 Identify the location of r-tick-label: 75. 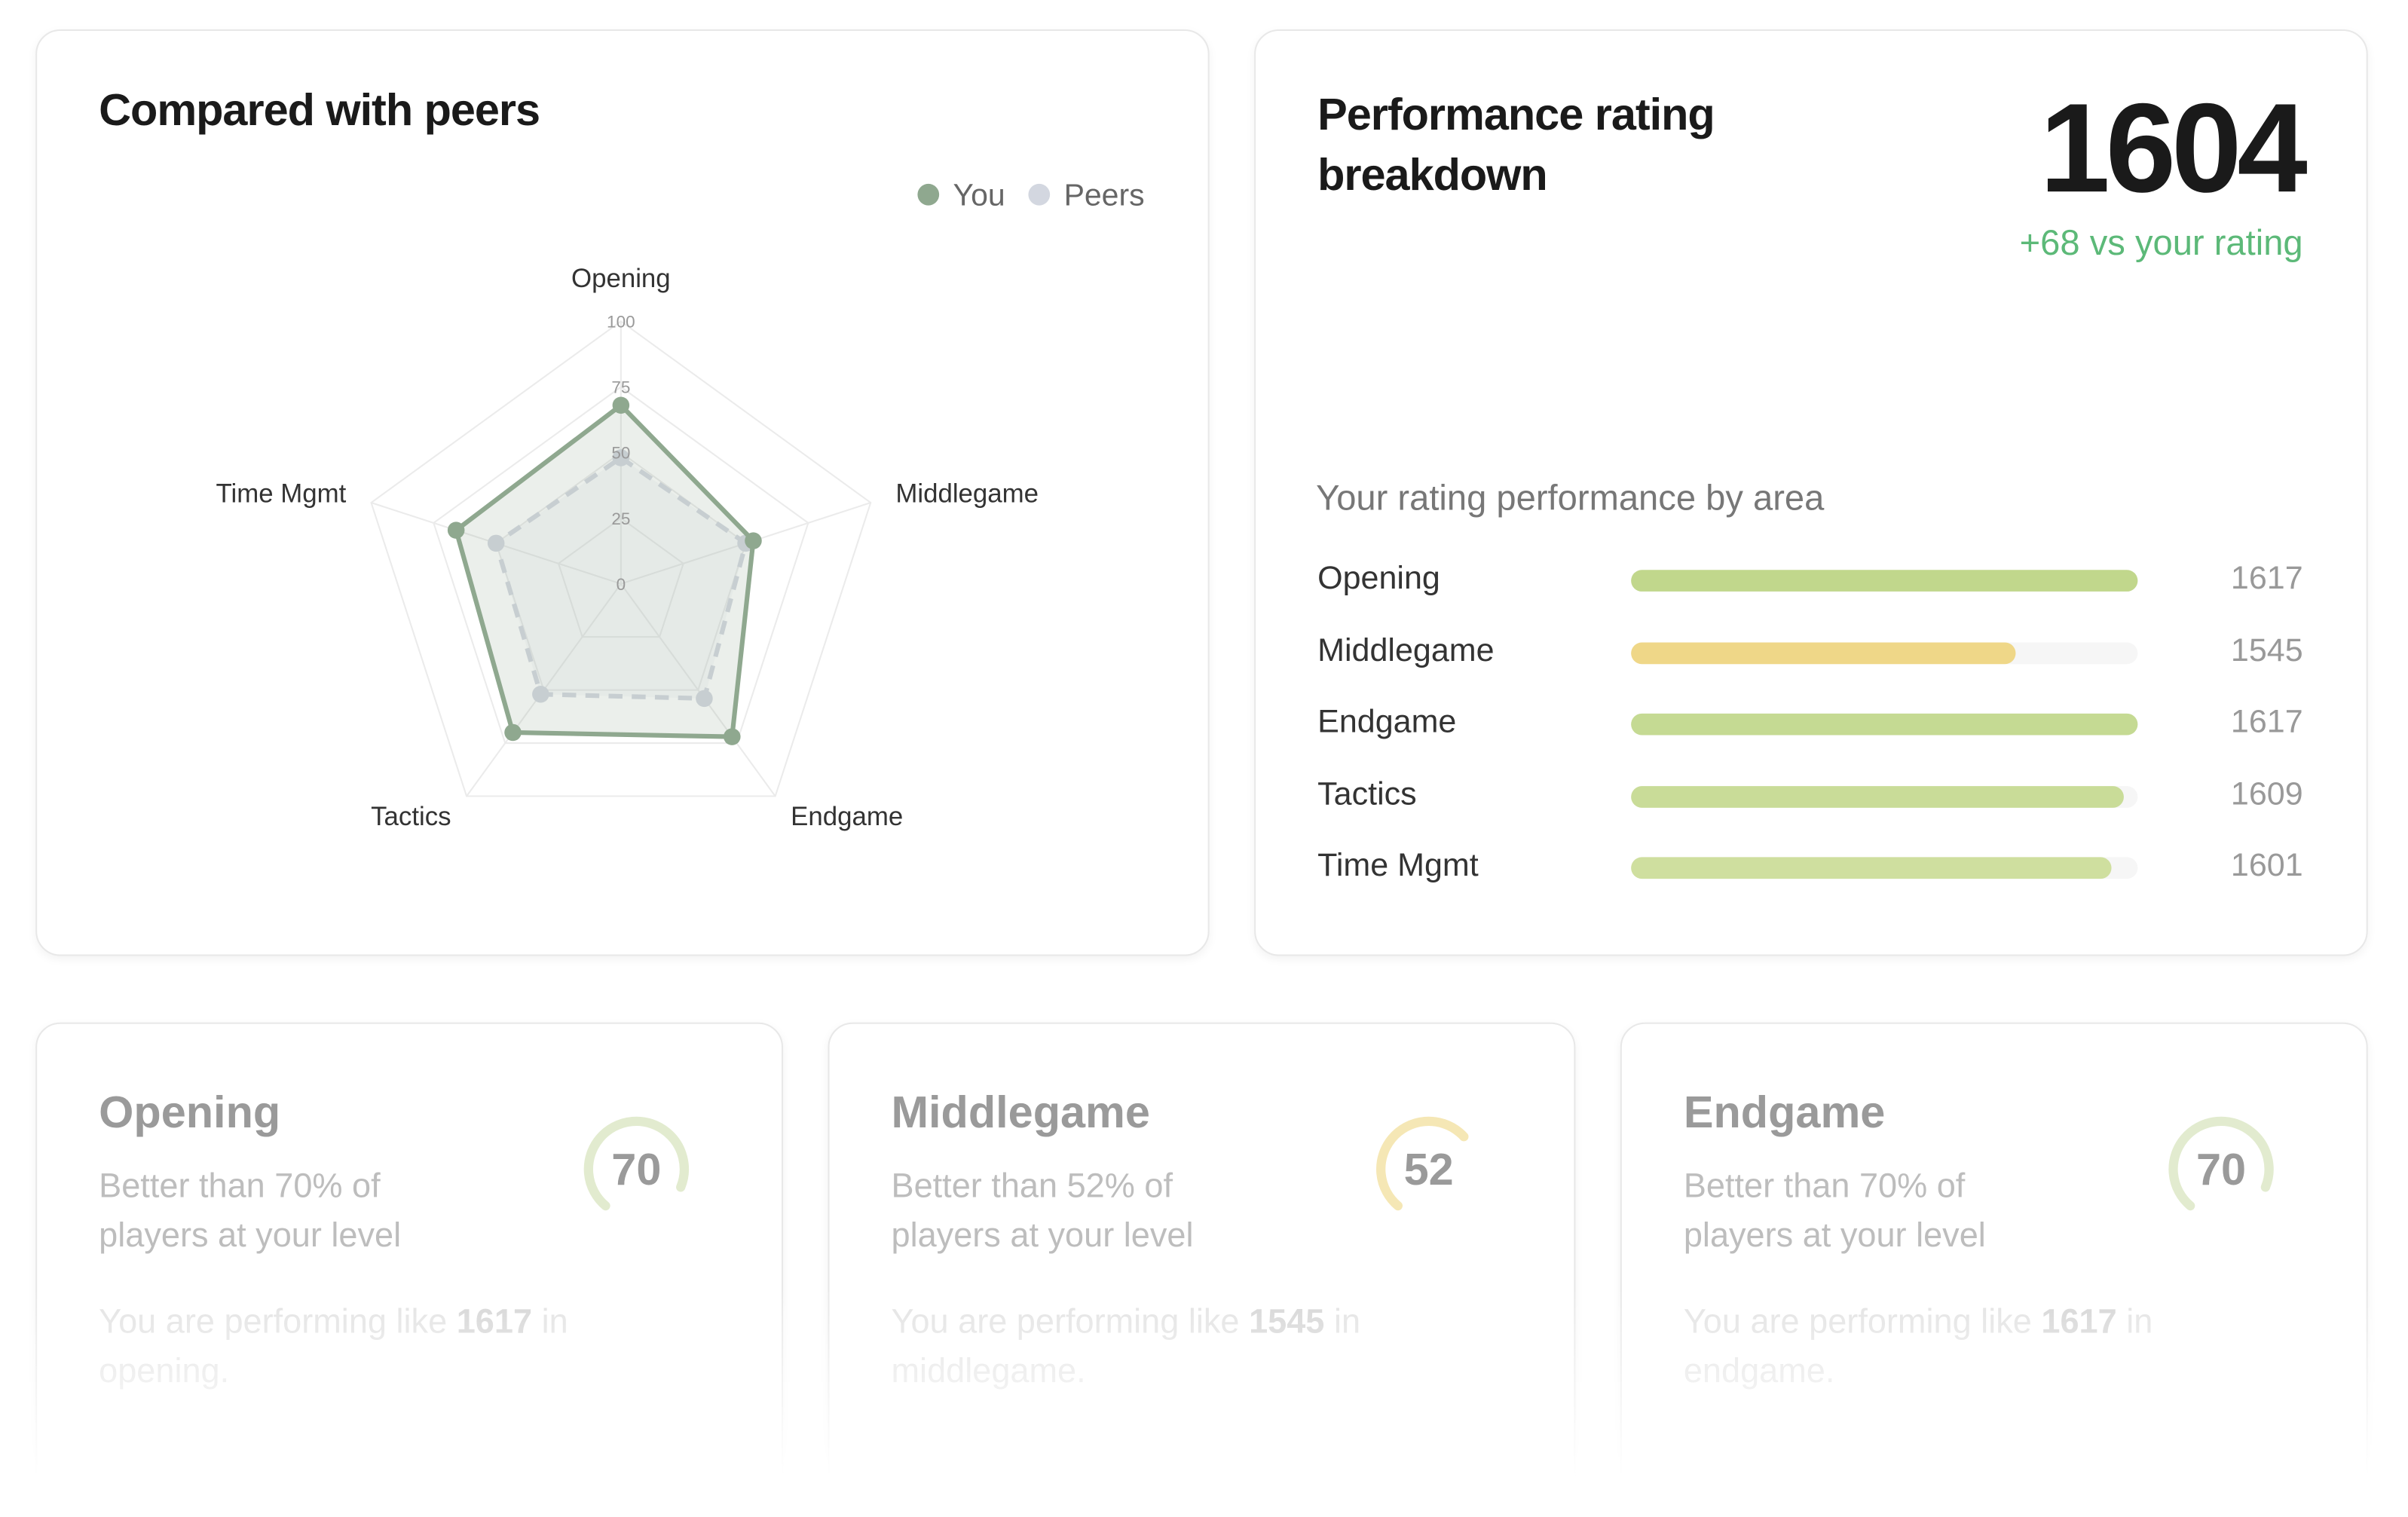
(620, 387).